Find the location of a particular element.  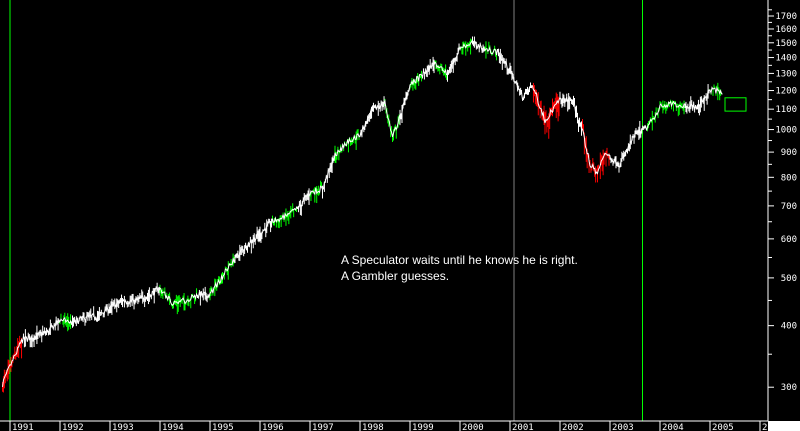

x-tick-label: 20 is located at coordinates (767, 427).